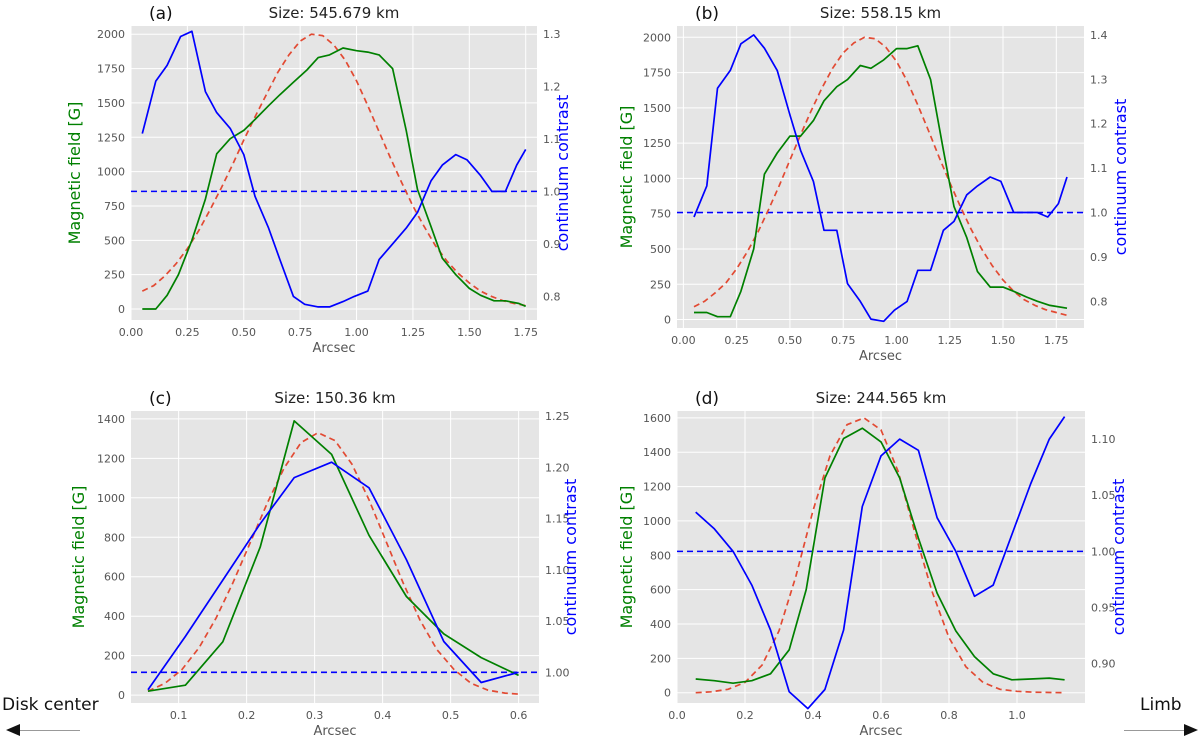 This screenshot has width=1200, height=751. Describe the element at coordinates (1103, 608) in the screenshot. I see `y-right-tick-label: 0.95` at that location.